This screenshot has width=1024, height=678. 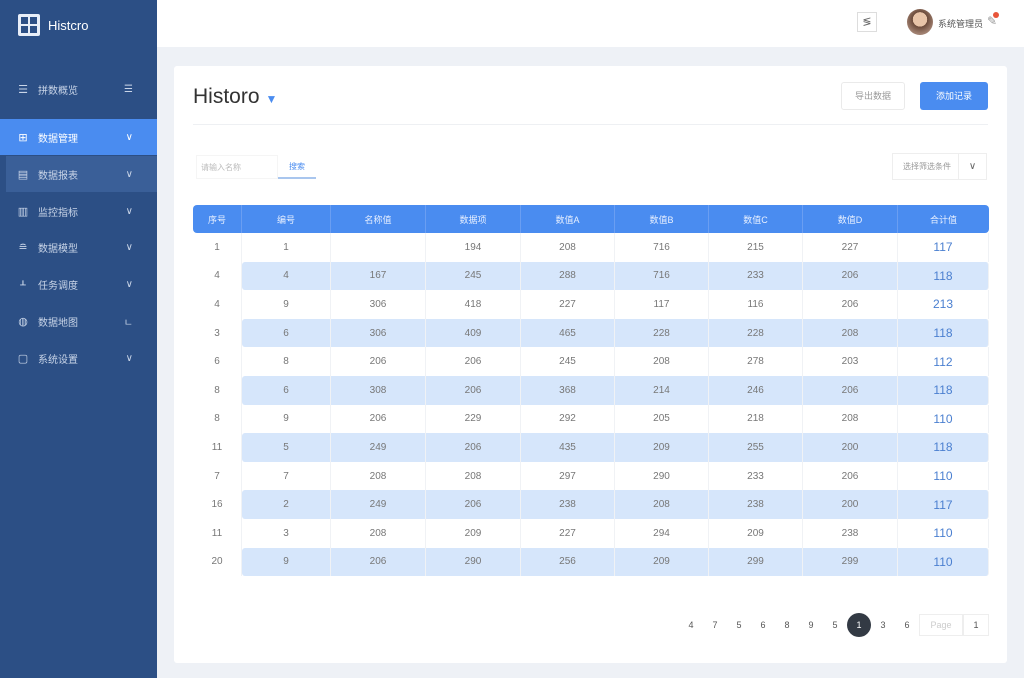 What do you see at coordinates (920, 22) in the screenshot?
I see `avatar` at bounding box center [920, 22].